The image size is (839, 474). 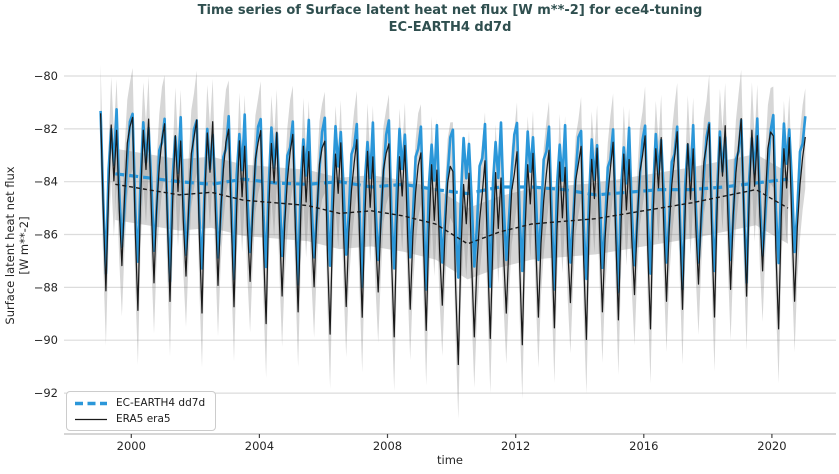 I want to click on legend-label-ec-earth4: EC-EARTH4 dd7d, so click(x=161, y=403).